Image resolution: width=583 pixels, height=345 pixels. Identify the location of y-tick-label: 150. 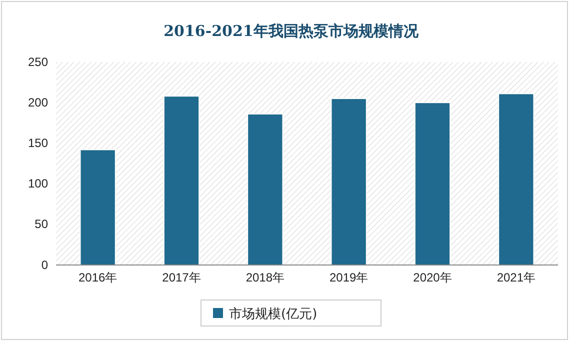
(38, 143).